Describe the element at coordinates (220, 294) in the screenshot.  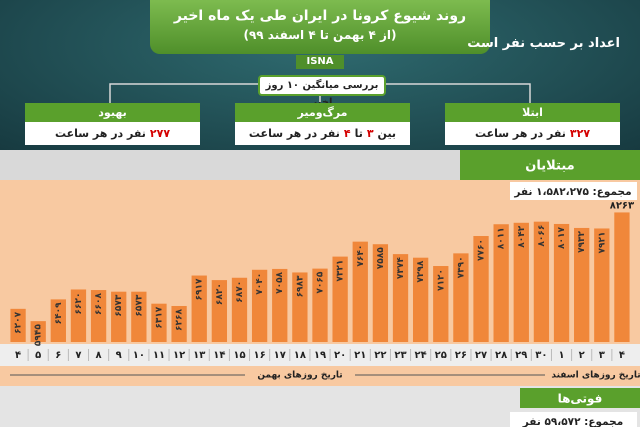
I see `value-label: ۶۸۲۰` at that location.